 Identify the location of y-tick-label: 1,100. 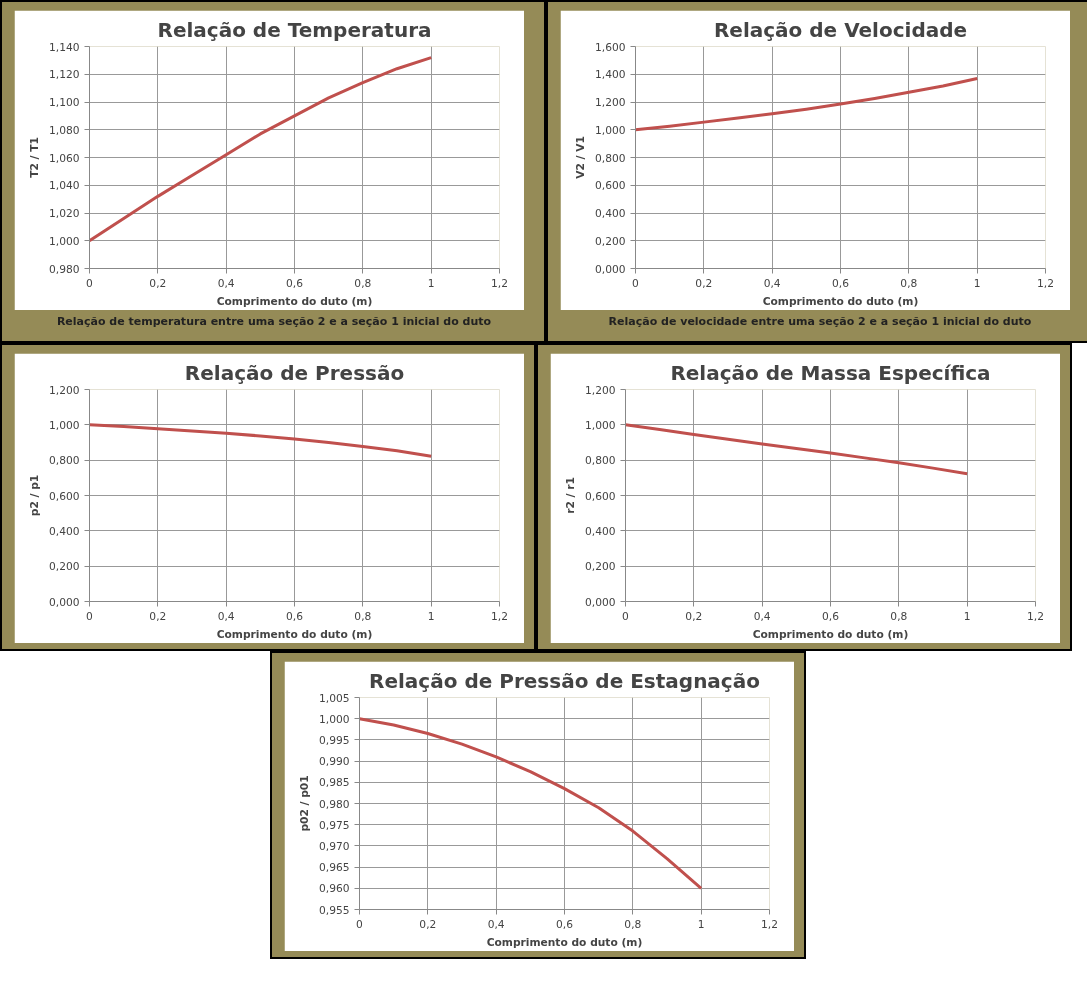
(64, 102).